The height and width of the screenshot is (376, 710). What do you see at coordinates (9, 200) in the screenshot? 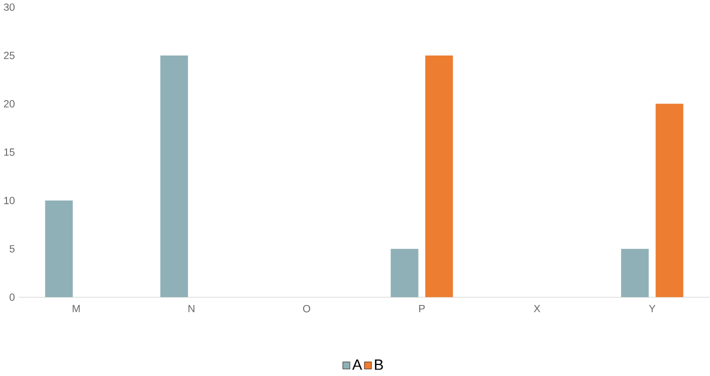
I see `y-tick-label: 10` at bounding box center [9, 200].